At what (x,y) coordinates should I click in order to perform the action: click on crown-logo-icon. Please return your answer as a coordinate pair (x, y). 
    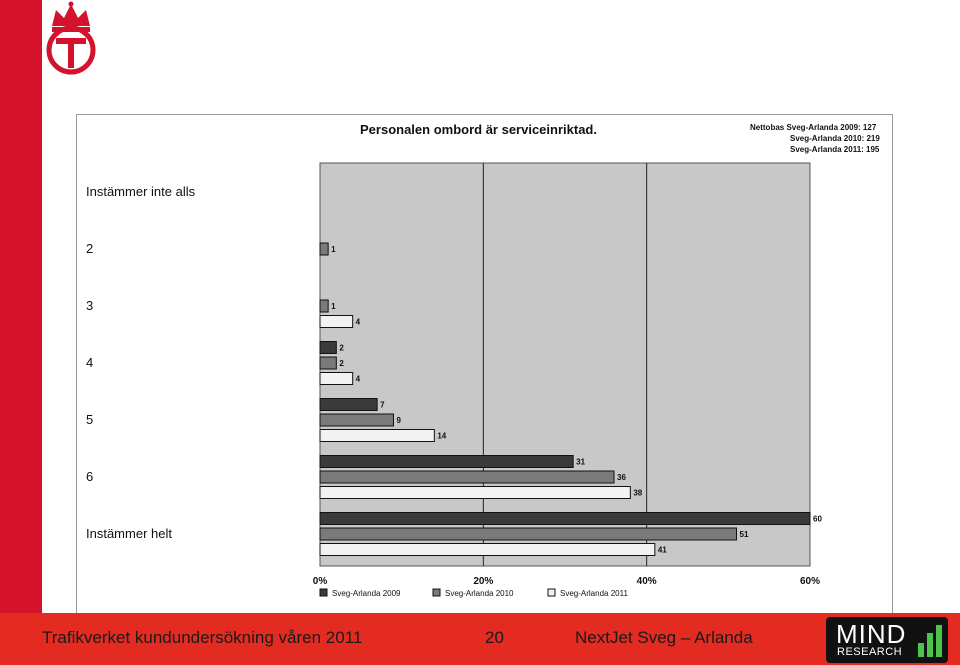
    Looking at the image, I should click on (71, 38).